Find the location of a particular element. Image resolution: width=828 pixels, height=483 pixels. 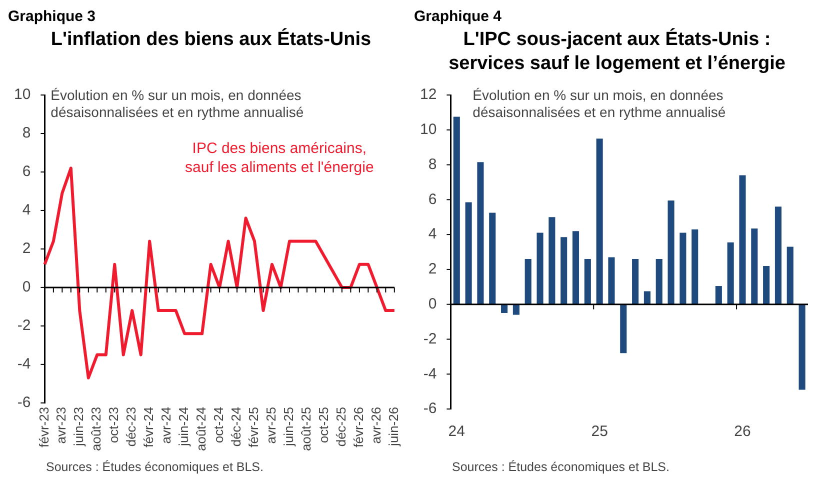

x-tick-label: avr-23 is located at coordinates (61, 425).